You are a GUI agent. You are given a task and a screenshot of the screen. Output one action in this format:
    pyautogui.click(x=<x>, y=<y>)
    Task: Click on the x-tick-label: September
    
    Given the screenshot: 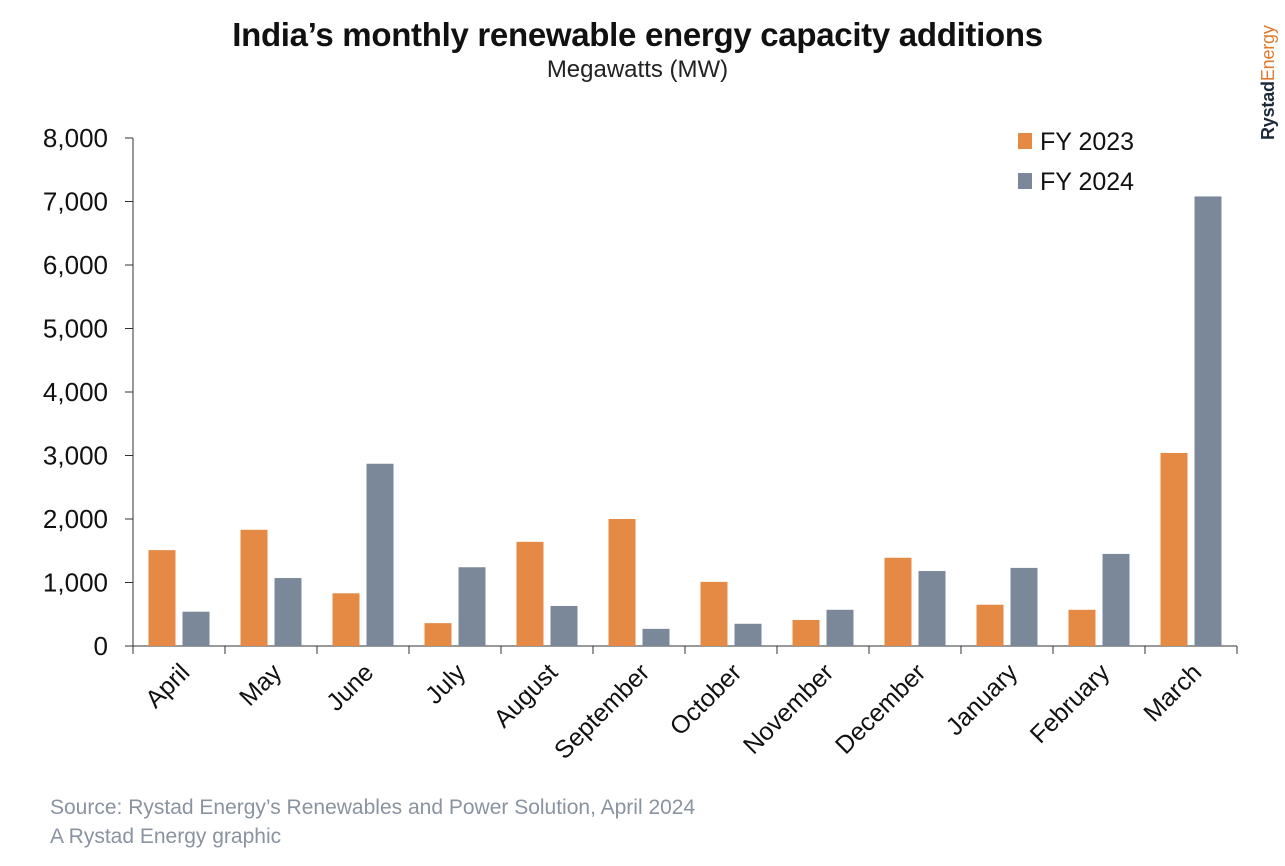 What is the action you would take?
    pyautogui.click(x=602, y=711)
    